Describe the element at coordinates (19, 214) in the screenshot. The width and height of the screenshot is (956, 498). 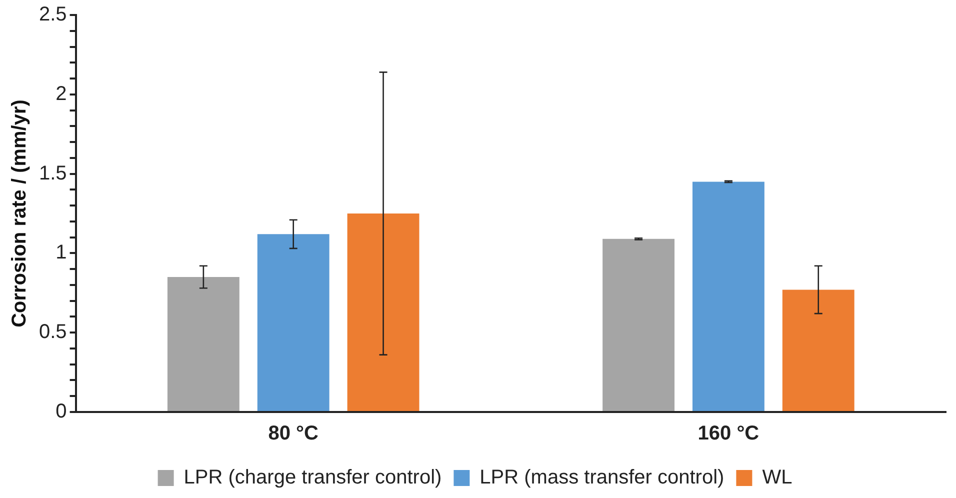
I see `y-axis-title: Corrosion rate / (mm/yr)` at that location.